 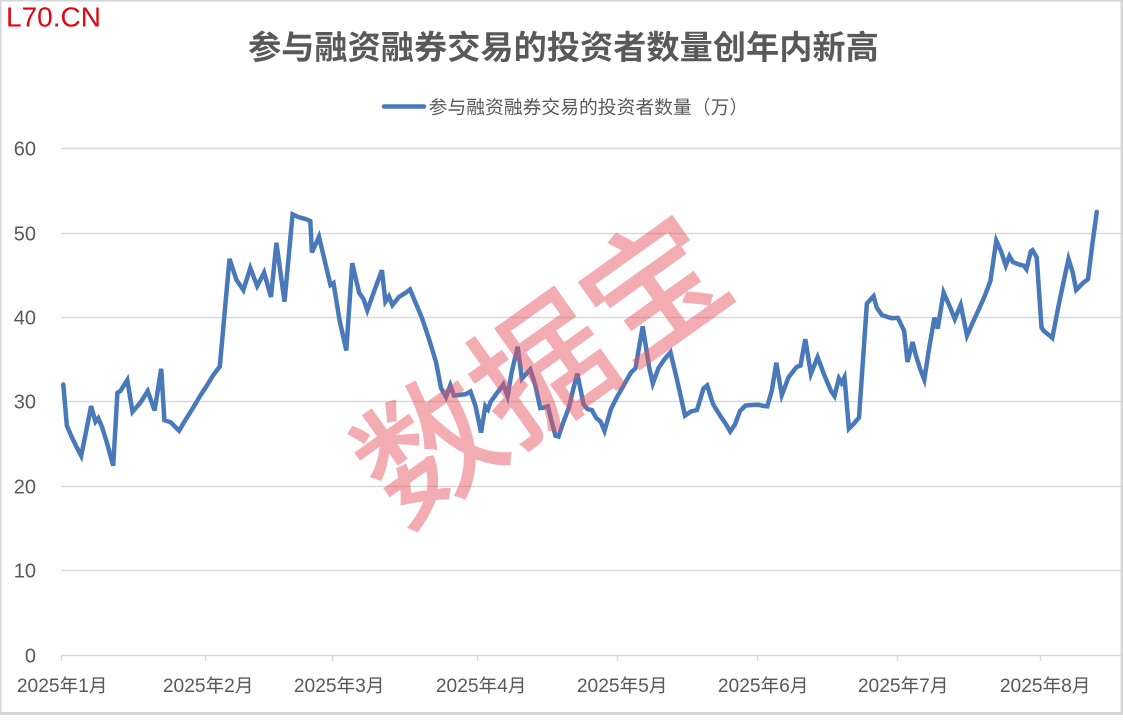 What do you see at coordinates (25, 234) in the screenshot?
I see `svg-text: 50` at bounding box center [25, 234].